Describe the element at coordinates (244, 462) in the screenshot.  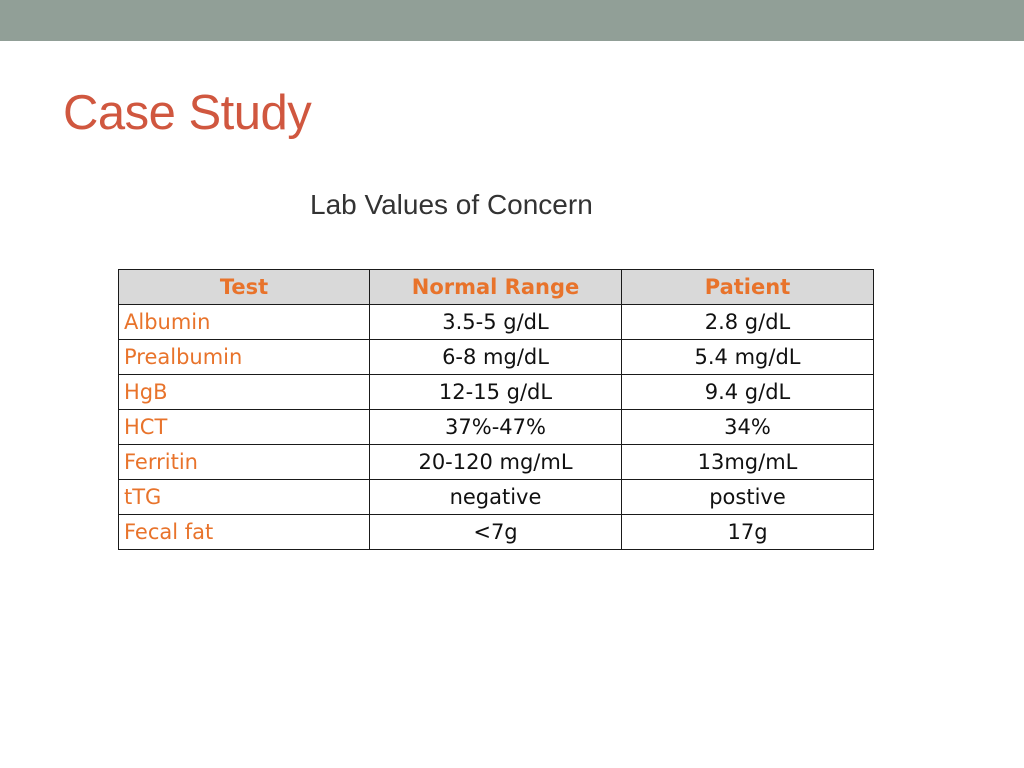
I see `test-name-cell: Ferritin` at that location.